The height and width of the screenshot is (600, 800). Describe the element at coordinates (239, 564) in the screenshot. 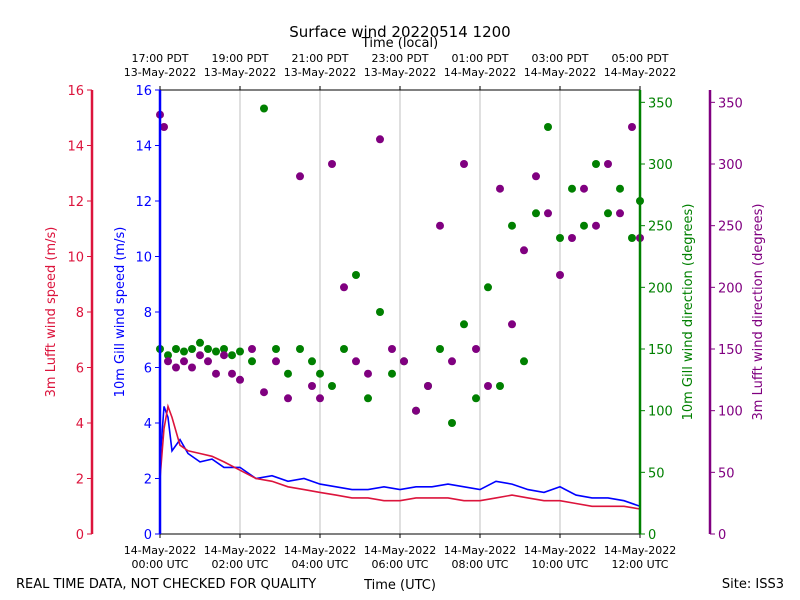

I see `bottom-tick-time: 02:00 UTC` at that location.